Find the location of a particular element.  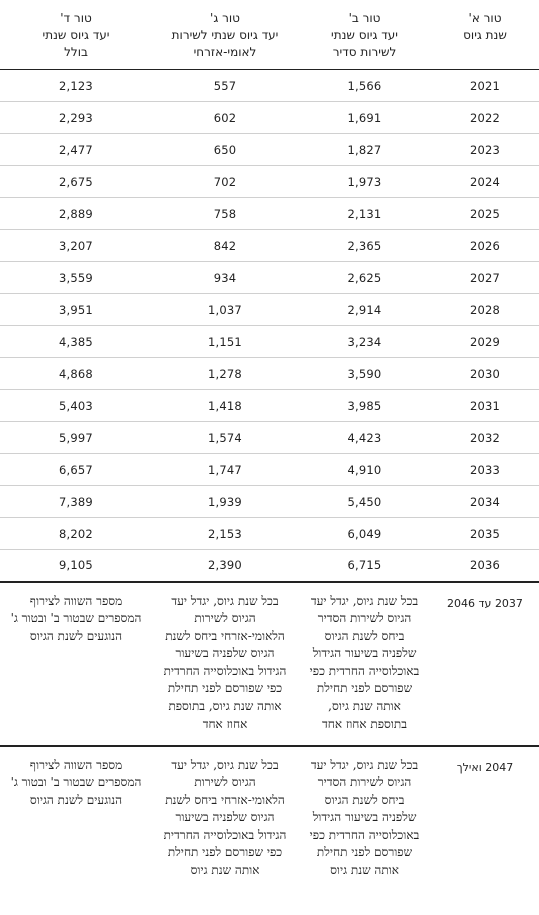

year-cell: 2035 is located at coordinates (485, 533).